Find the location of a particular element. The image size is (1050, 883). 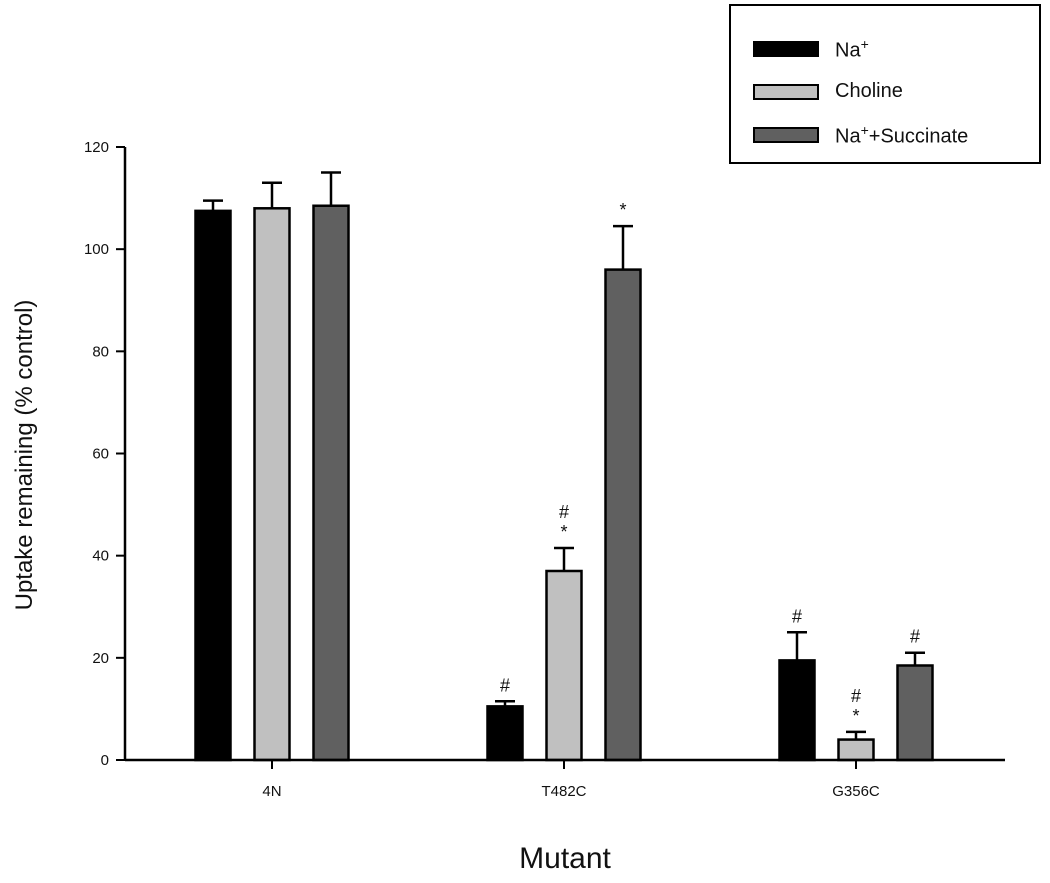

y-tick-label: 0 is located at coordinates (105, 760).